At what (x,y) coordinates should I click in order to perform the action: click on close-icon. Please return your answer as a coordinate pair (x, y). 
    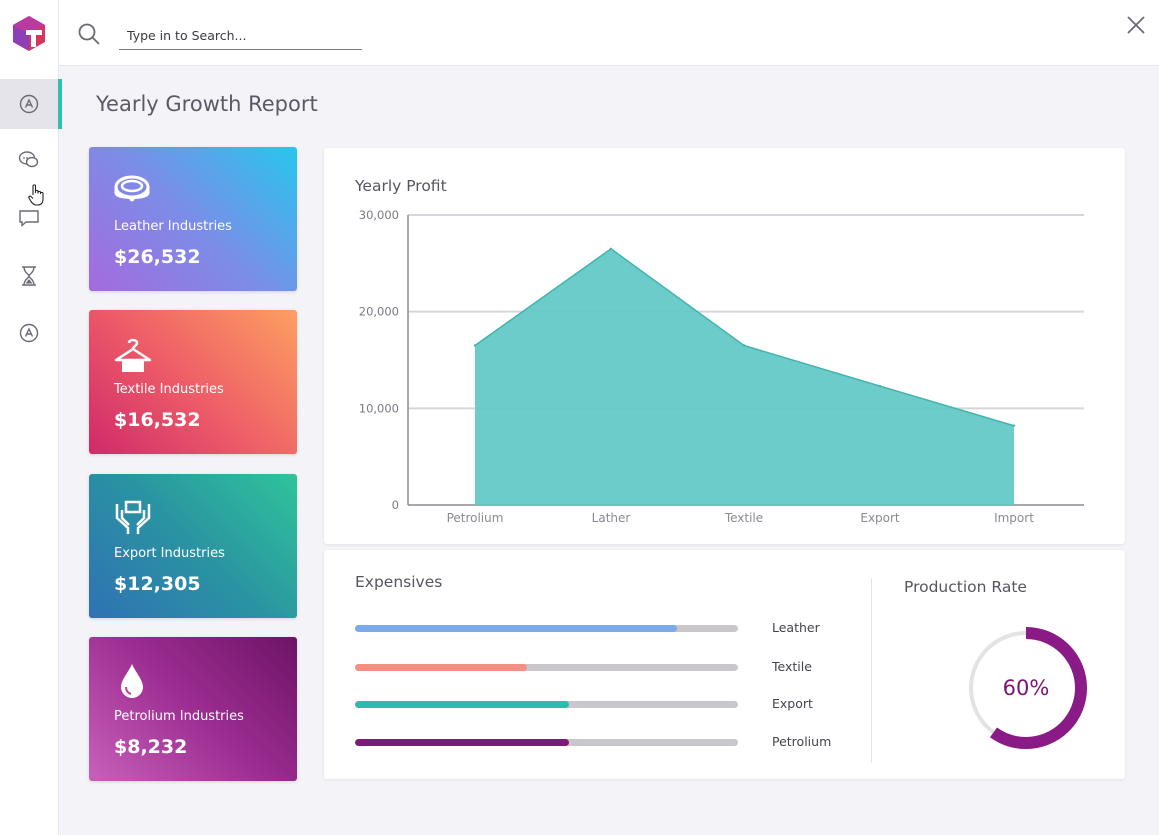
    Looking at the image, I should click on (1136, 25).